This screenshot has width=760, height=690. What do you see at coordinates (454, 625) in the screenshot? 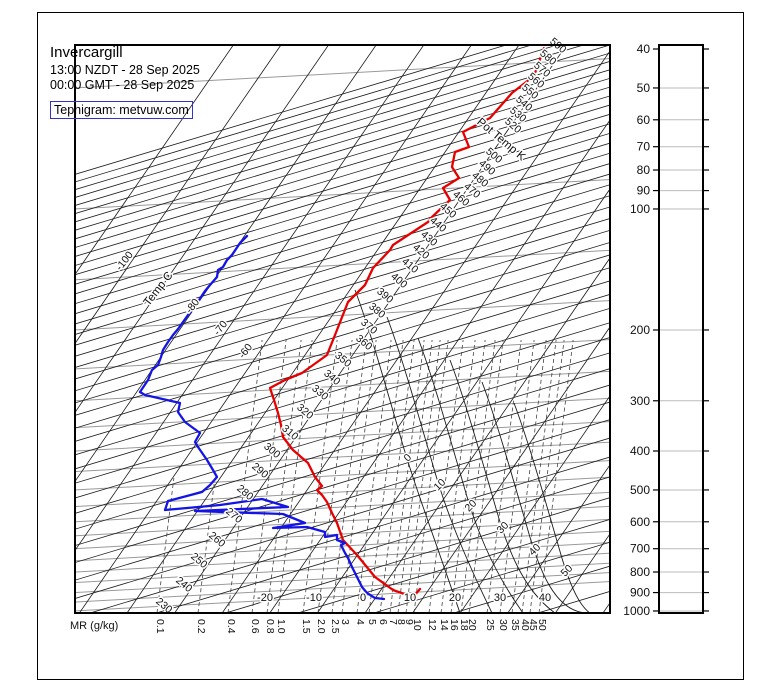
I see `svg-text: 16` at bounding box center [454, 625].